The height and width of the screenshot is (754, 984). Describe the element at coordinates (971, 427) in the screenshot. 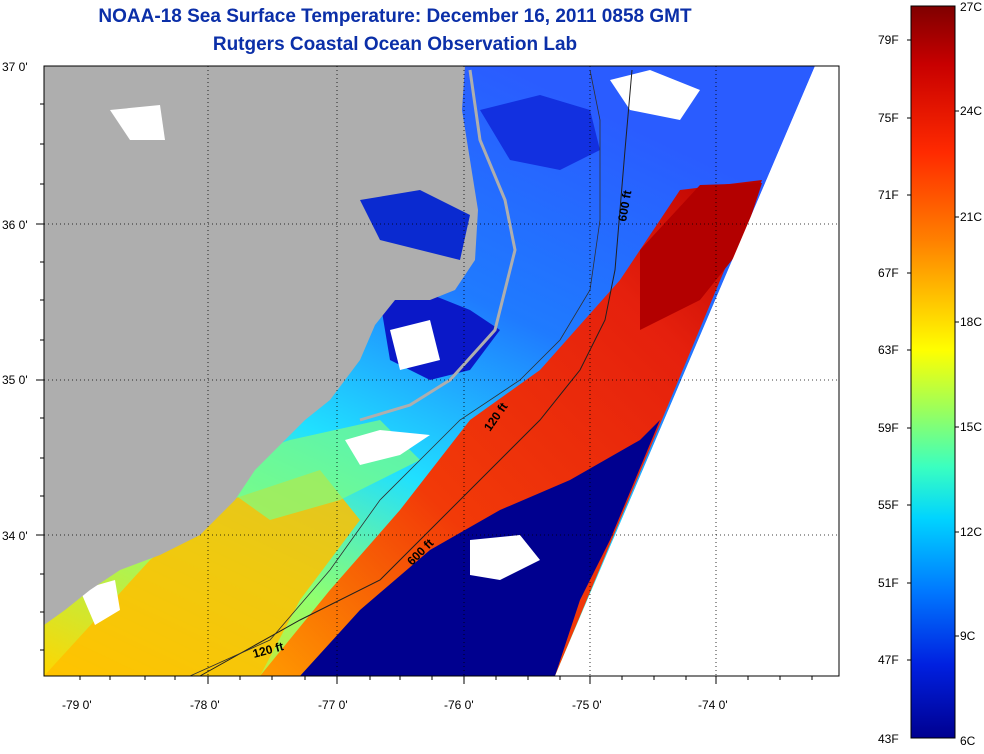

I see `colorbar-c-15: 15C` at that location.